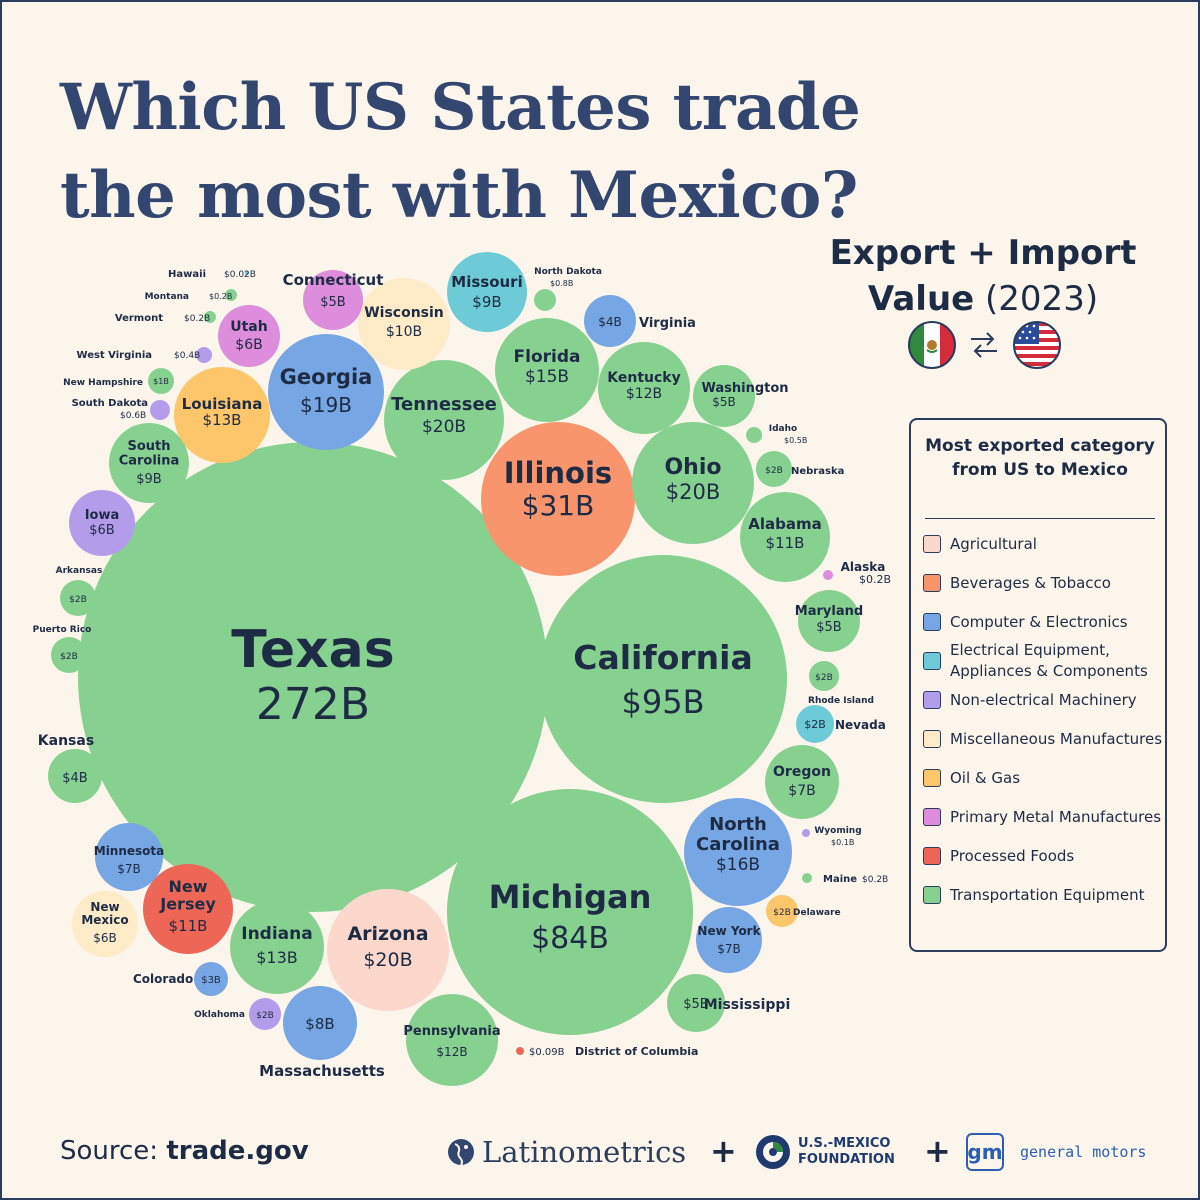  What do you see at coordinates (163, 979) in the screenshot?
I see `state-label: Colorado` at bounding box center [163, 979].